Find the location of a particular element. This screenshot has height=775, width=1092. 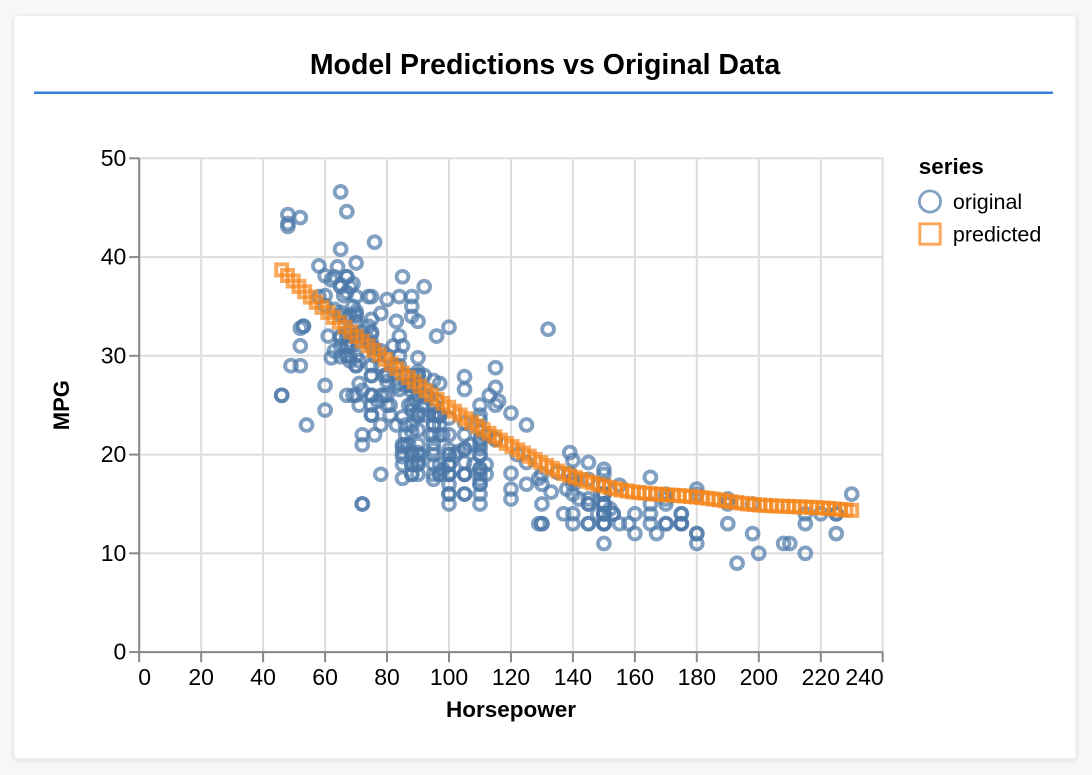

svg-text: 60 is located at coordinates (325, 677).